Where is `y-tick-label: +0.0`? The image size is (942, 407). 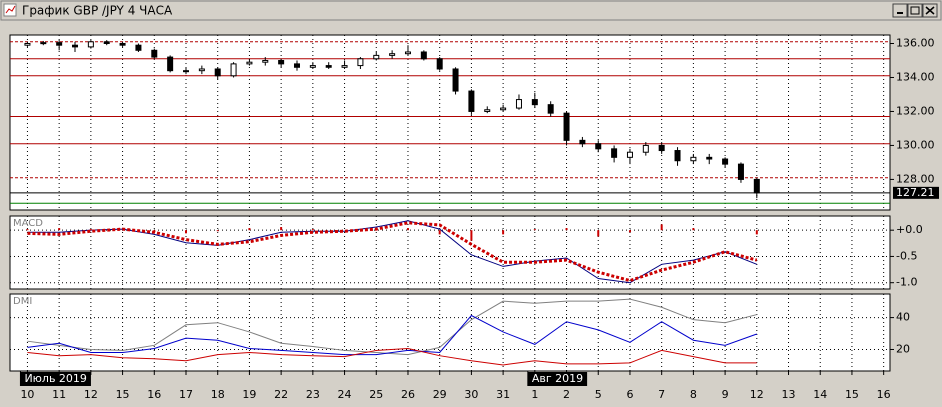 y-tick-label: +0.0 is located at coordinates (909, 229).